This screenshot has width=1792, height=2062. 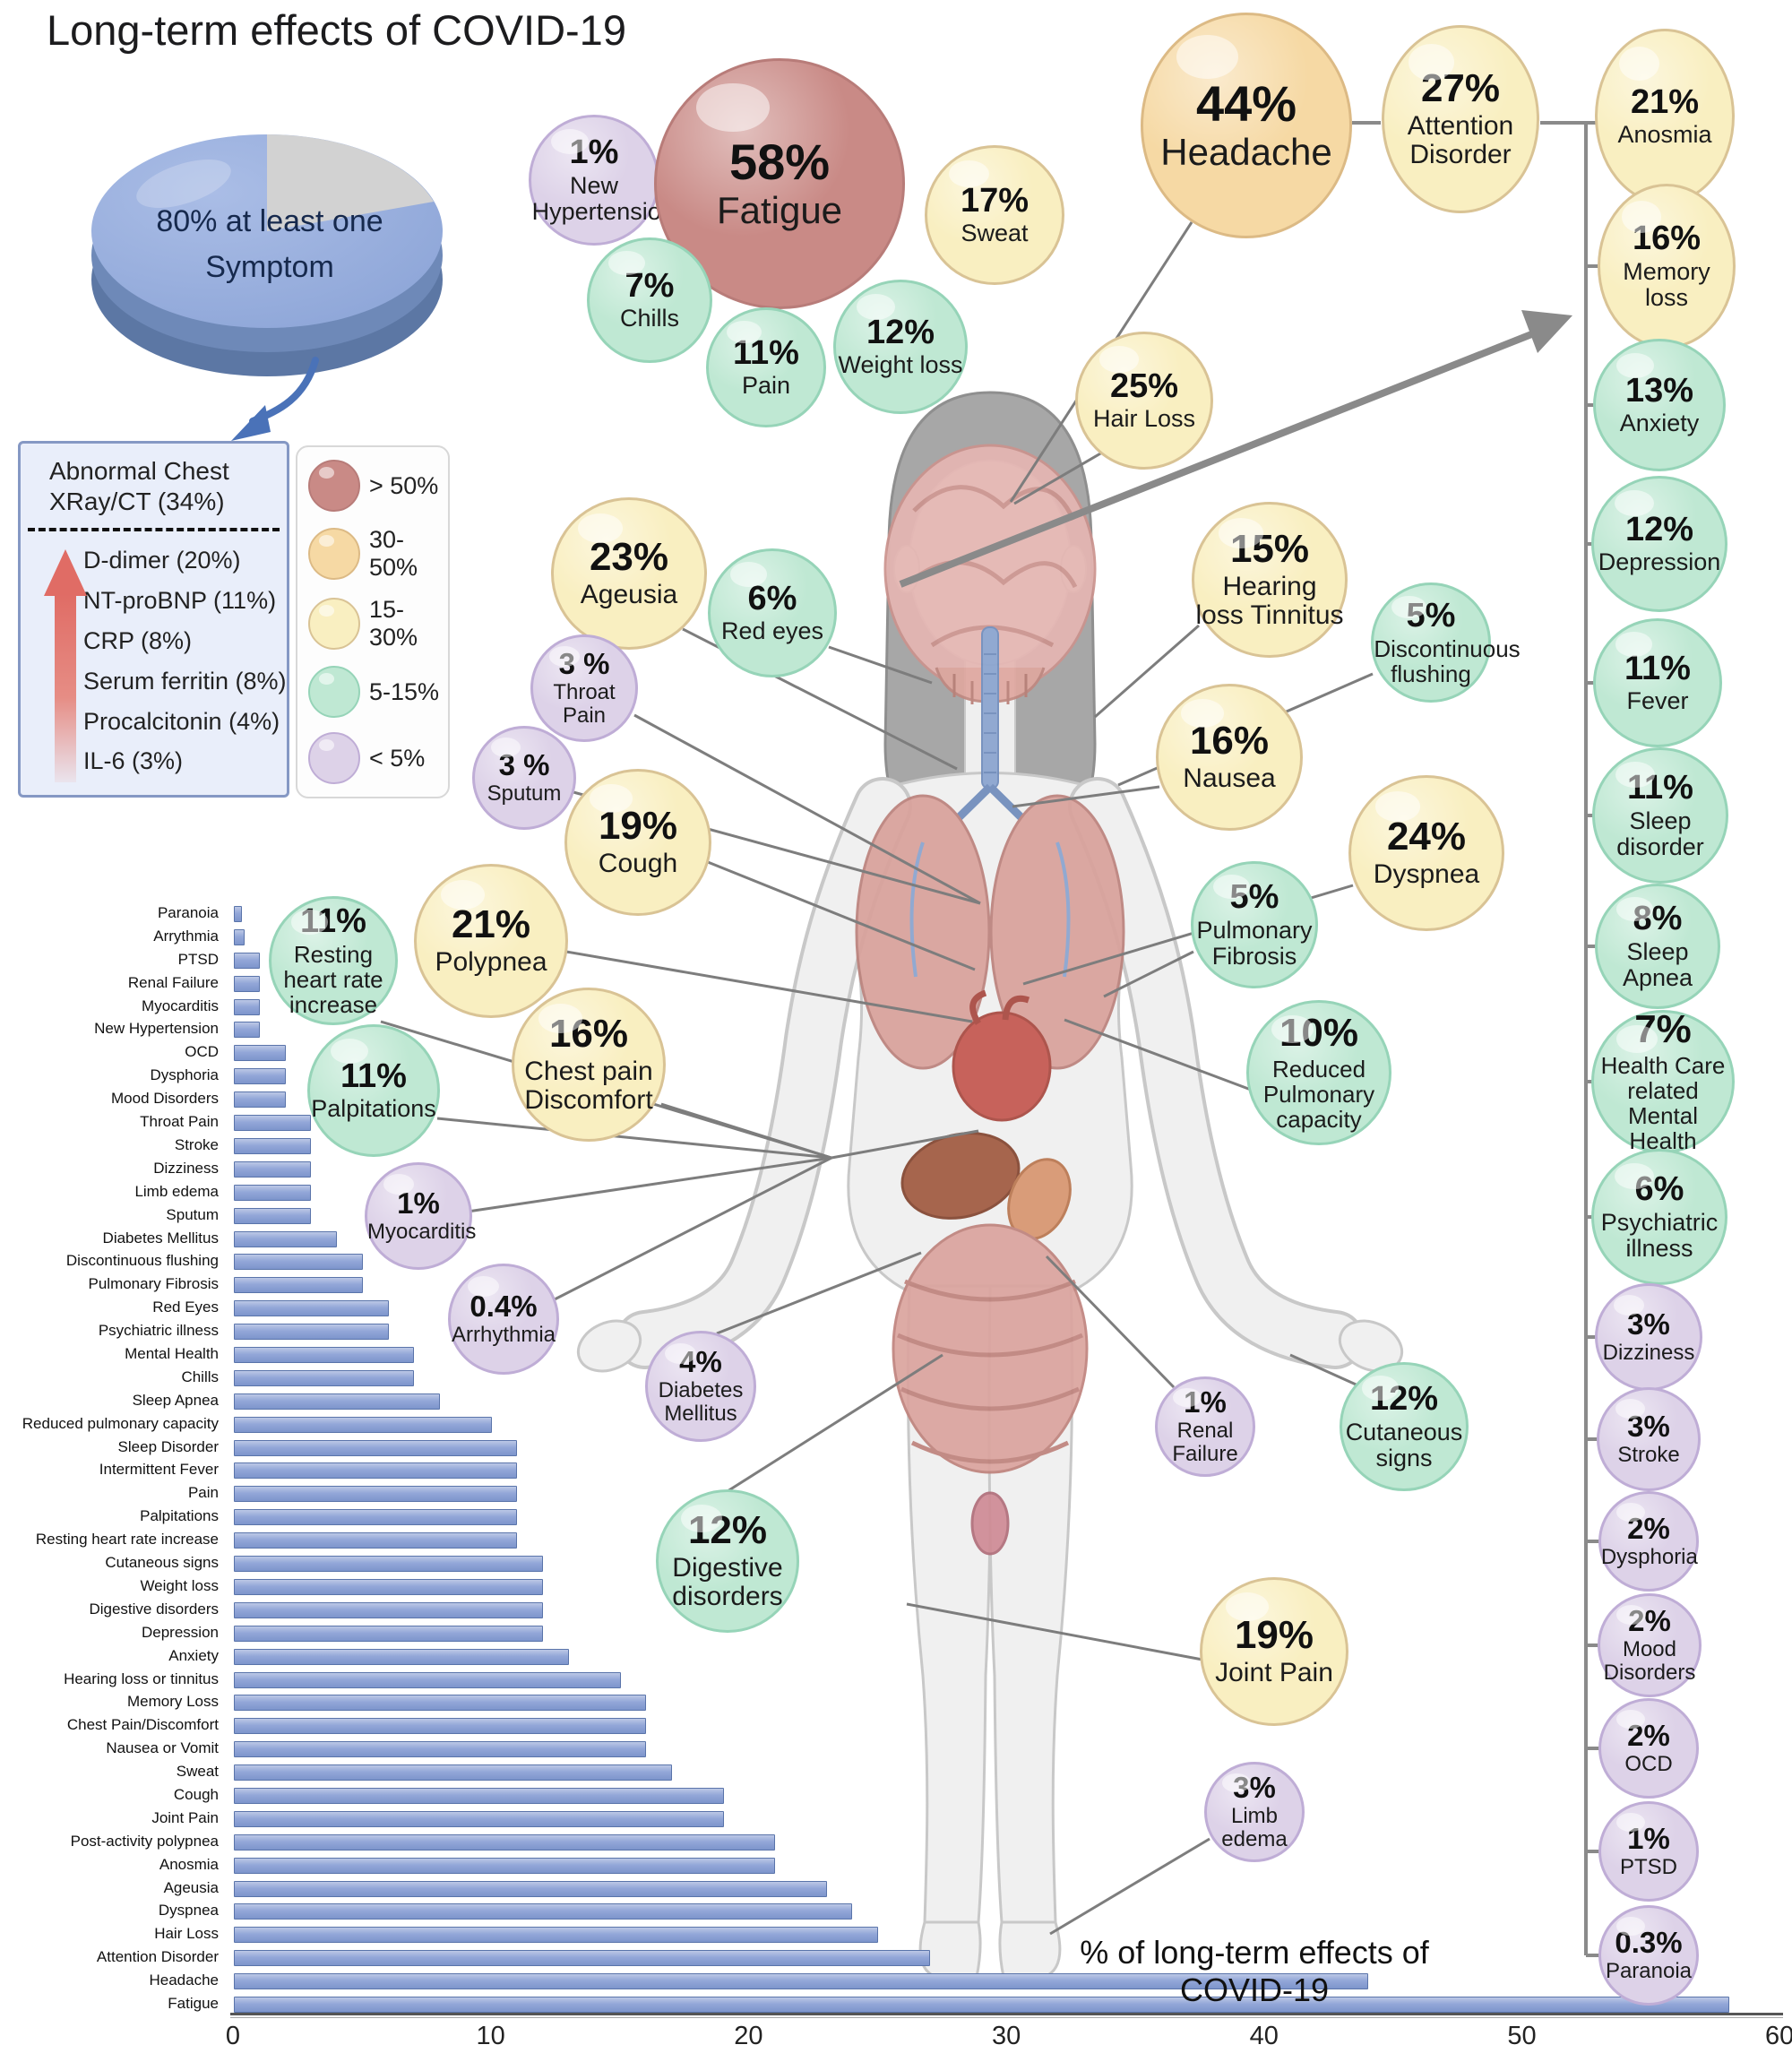 What do you see at coordinates (394, 553) in the screenshot?
I see `legend-label: 30-50%` at bounding box center [394, 553].